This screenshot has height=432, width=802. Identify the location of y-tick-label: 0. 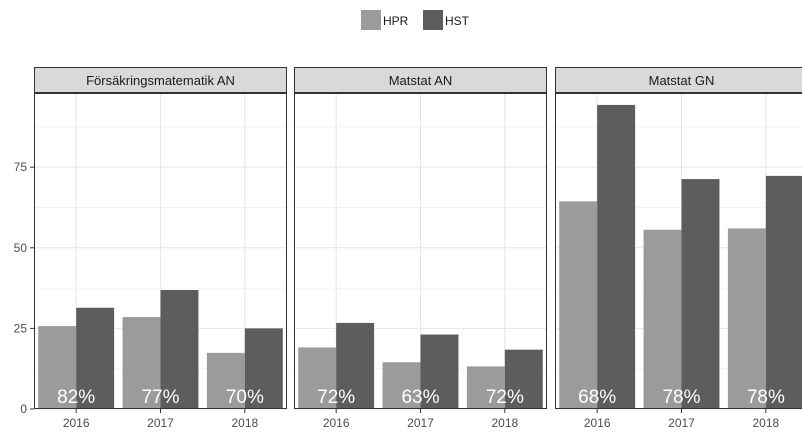
(23, 409).